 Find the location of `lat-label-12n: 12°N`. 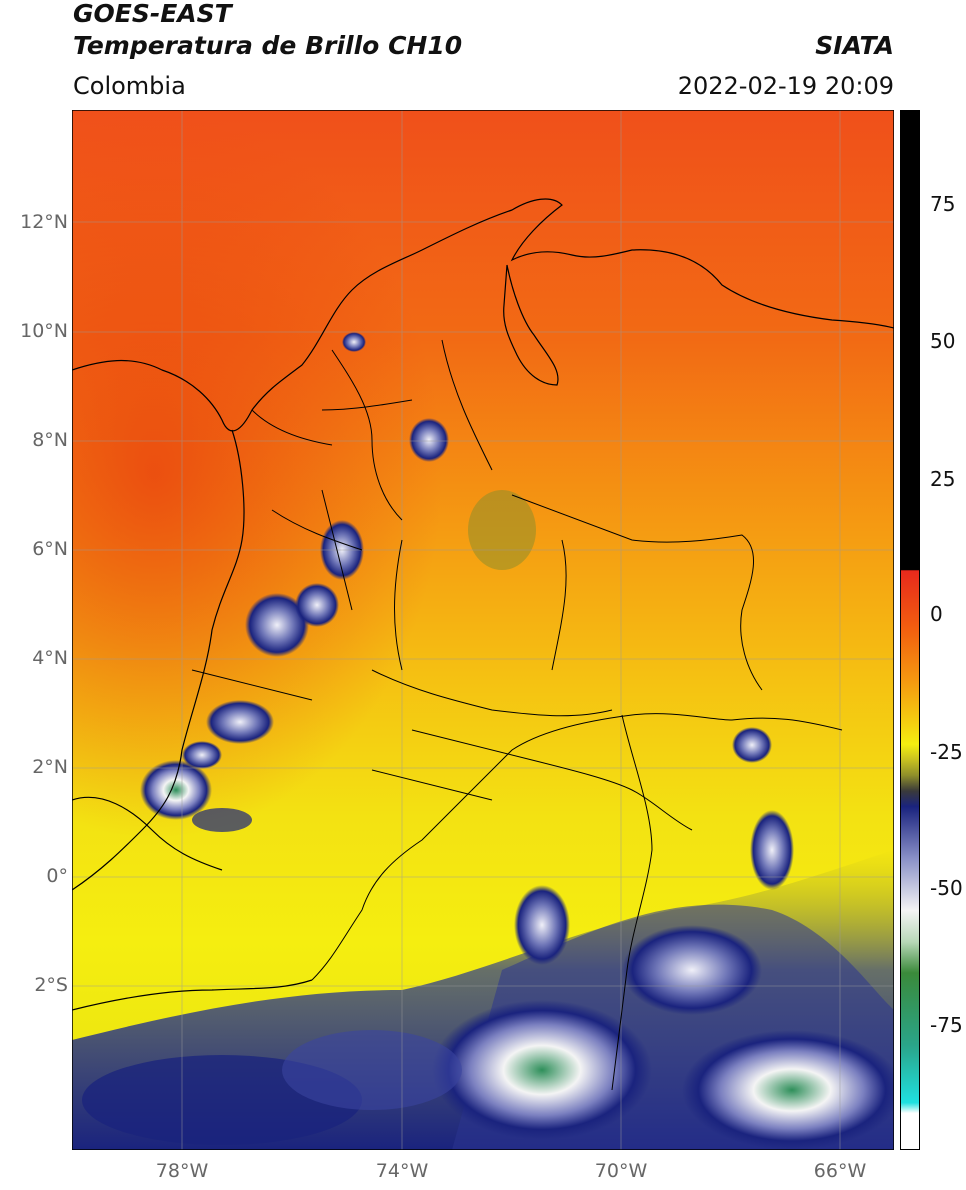

lat-label-12n: 12°N is located at coordinates (44, 222).